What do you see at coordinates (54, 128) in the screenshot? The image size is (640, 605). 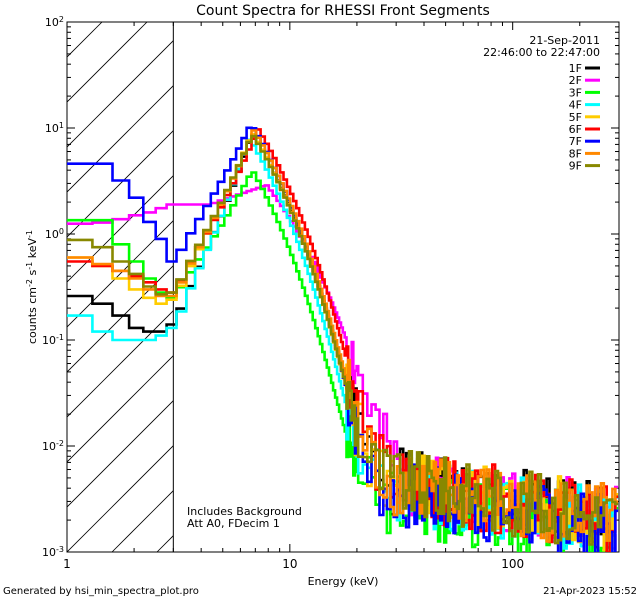 I see `y-tick-label: 10¹` at bounding box center [54, 128].